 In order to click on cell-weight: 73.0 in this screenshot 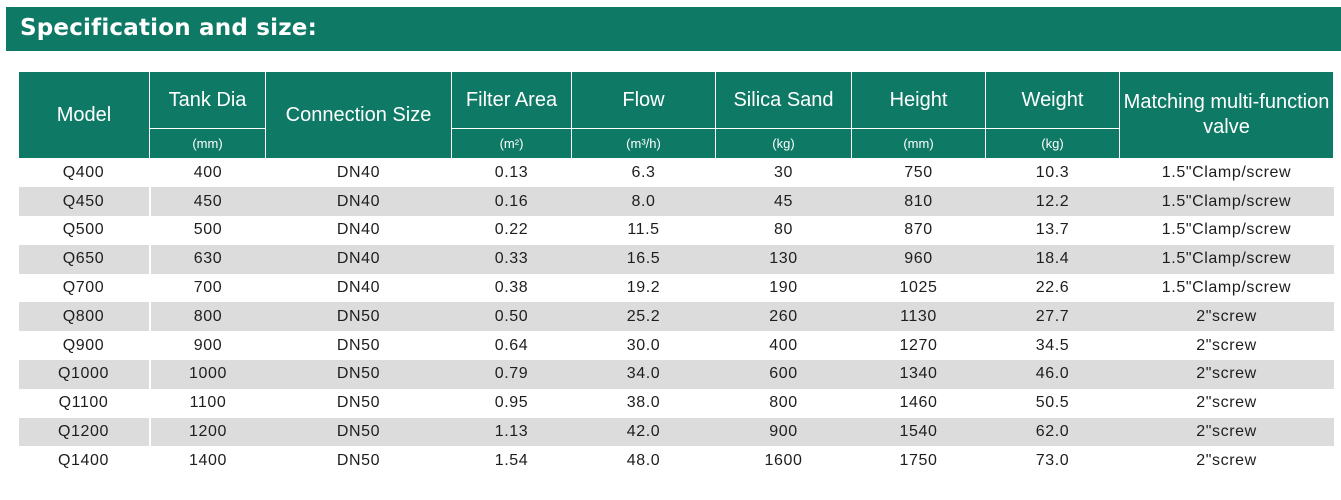, I will do `click(1052, 460)`.